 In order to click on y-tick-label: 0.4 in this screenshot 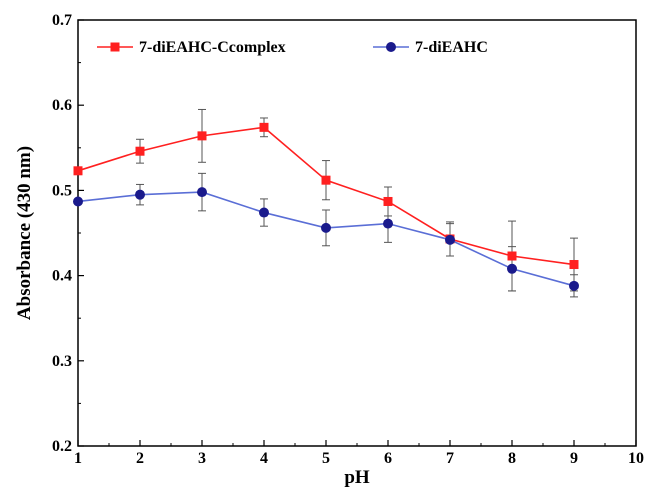, I will do `click(62, 276)`.